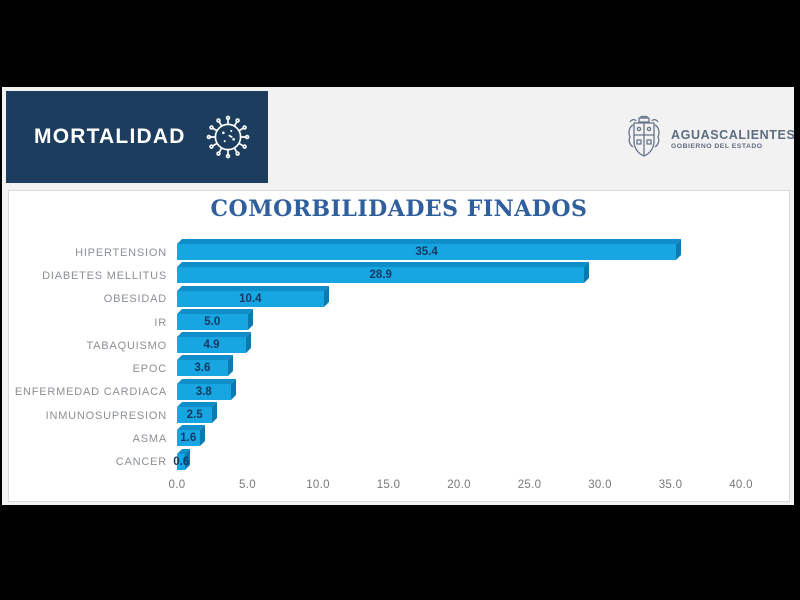 Image resolution: width=800 pixels, height=600 pixels. I want to click on bar-track: 35.4, so click(459, 252).